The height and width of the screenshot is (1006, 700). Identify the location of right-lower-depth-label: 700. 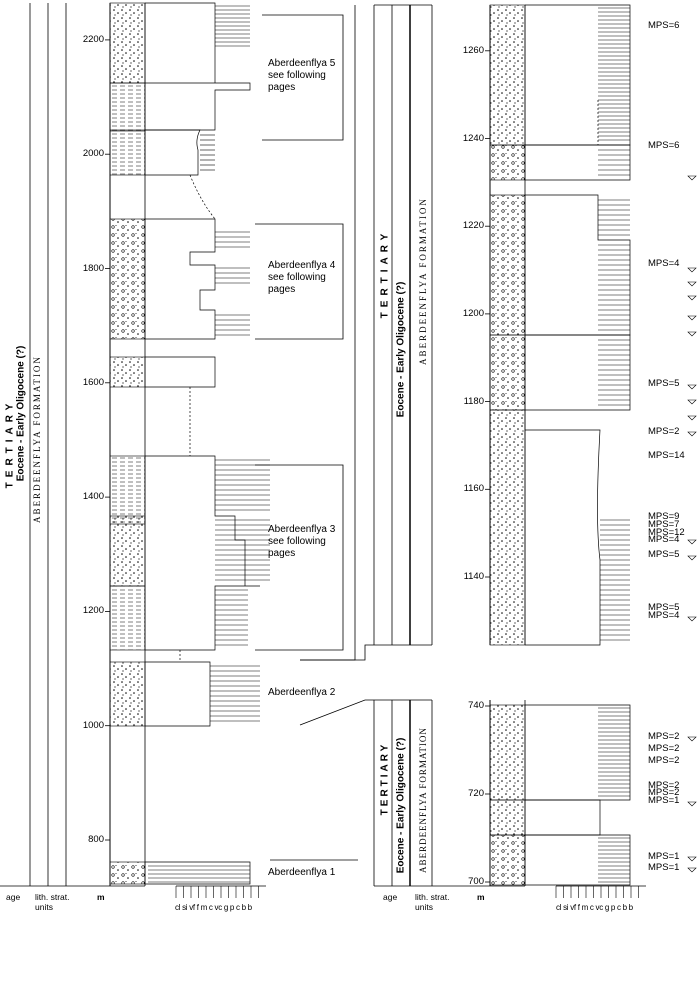
(476, 881).